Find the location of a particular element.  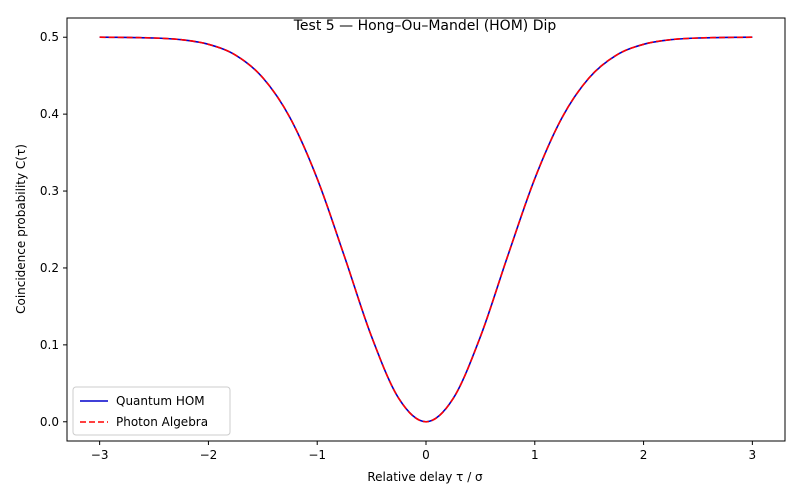

x-tick-label: 3 is located at coordinates (753, 455).